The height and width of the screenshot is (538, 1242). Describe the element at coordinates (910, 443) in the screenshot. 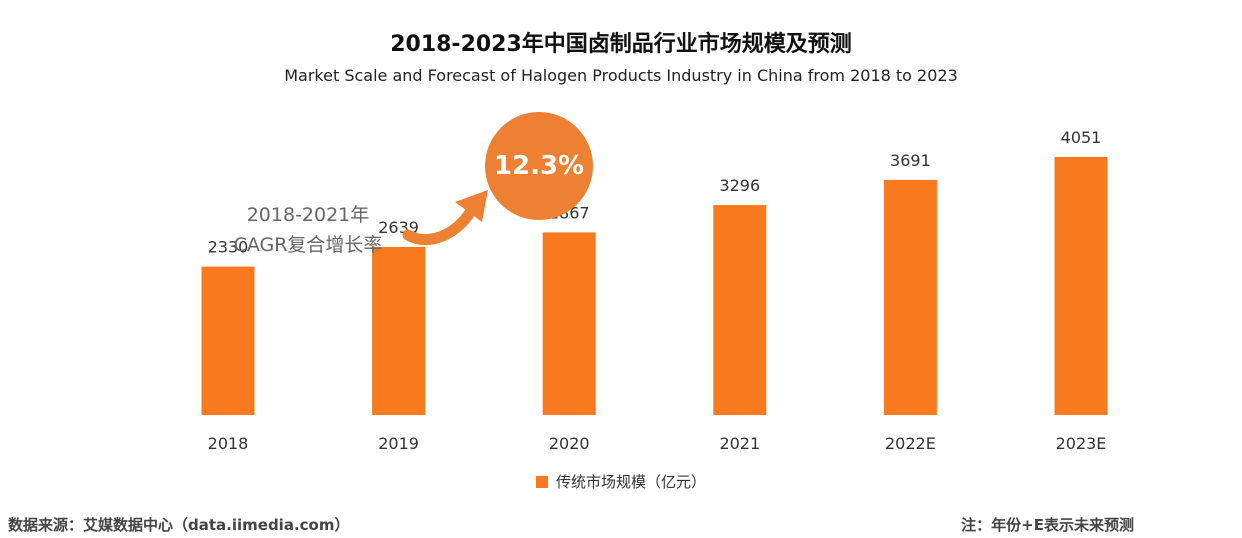

I see `x-tick-2022E: 2022E` at that location.